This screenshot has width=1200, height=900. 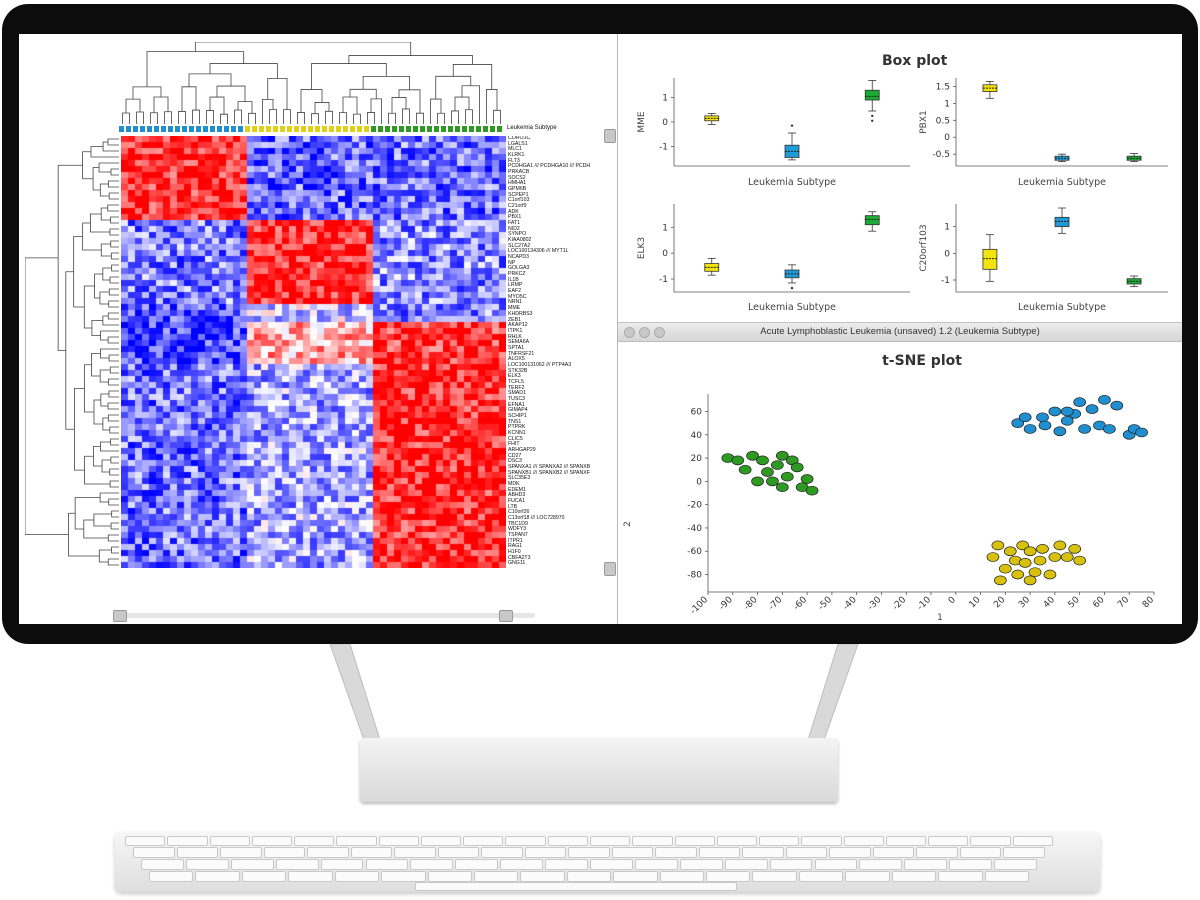 I want to click on tsne-x-tick-label: 10, so click(x=975, y=602).